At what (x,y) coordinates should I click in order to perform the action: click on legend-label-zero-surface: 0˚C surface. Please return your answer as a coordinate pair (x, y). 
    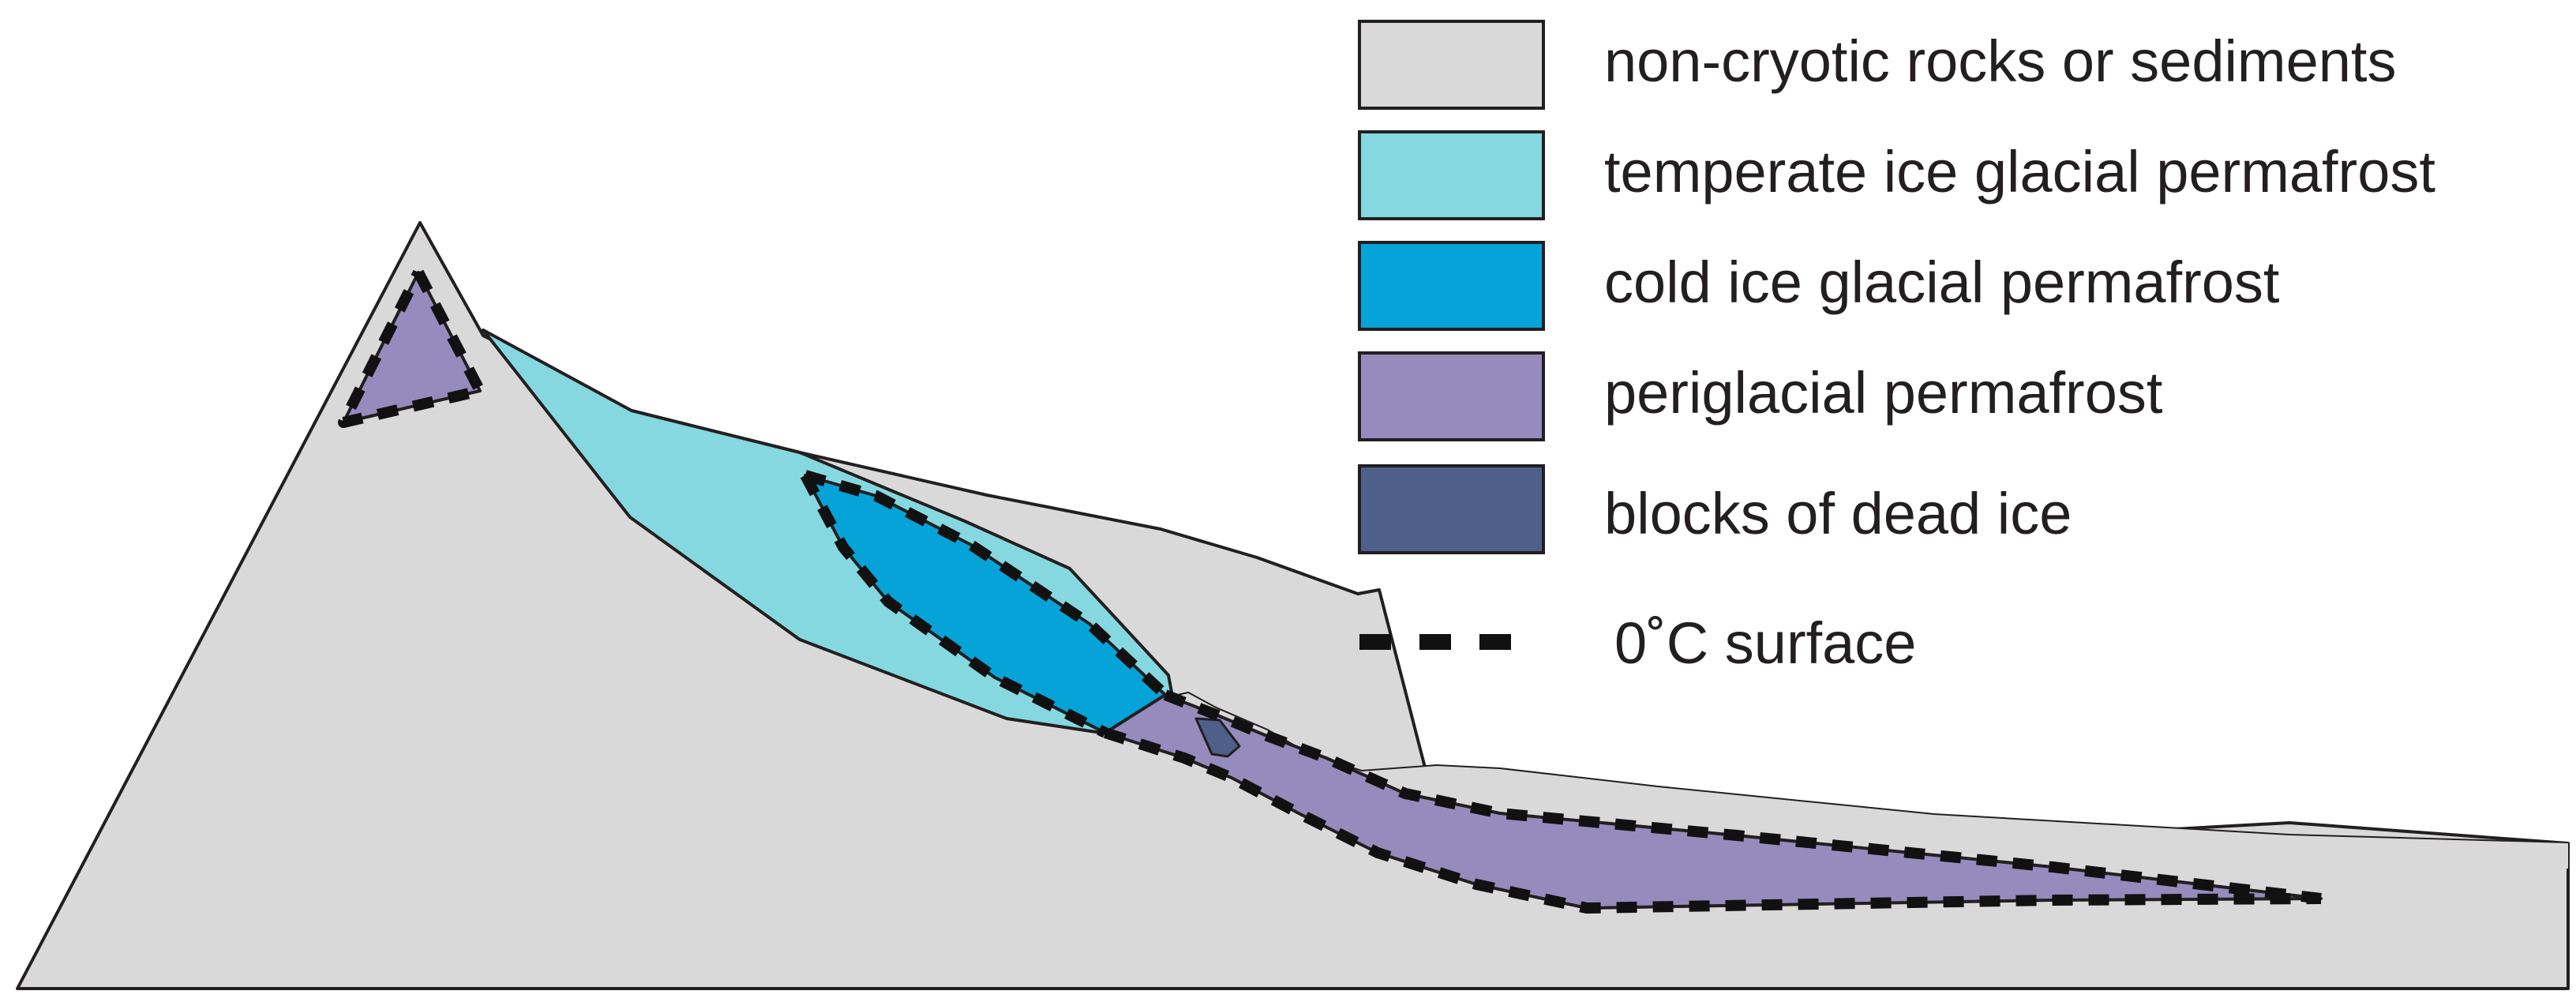
    Looking at the image, I should click on (1765, 643).